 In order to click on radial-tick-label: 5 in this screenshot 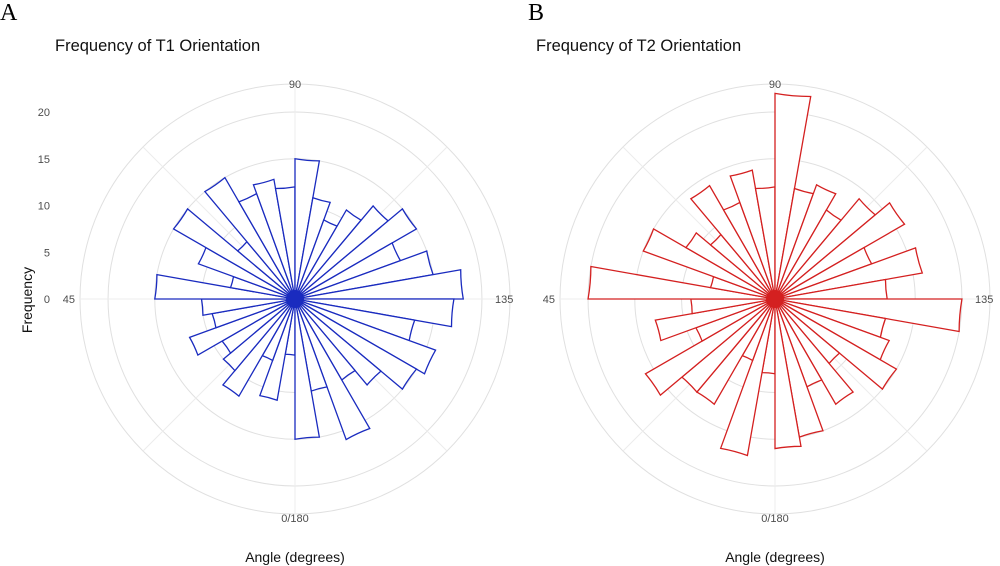, I will do `click(47, 253)`.